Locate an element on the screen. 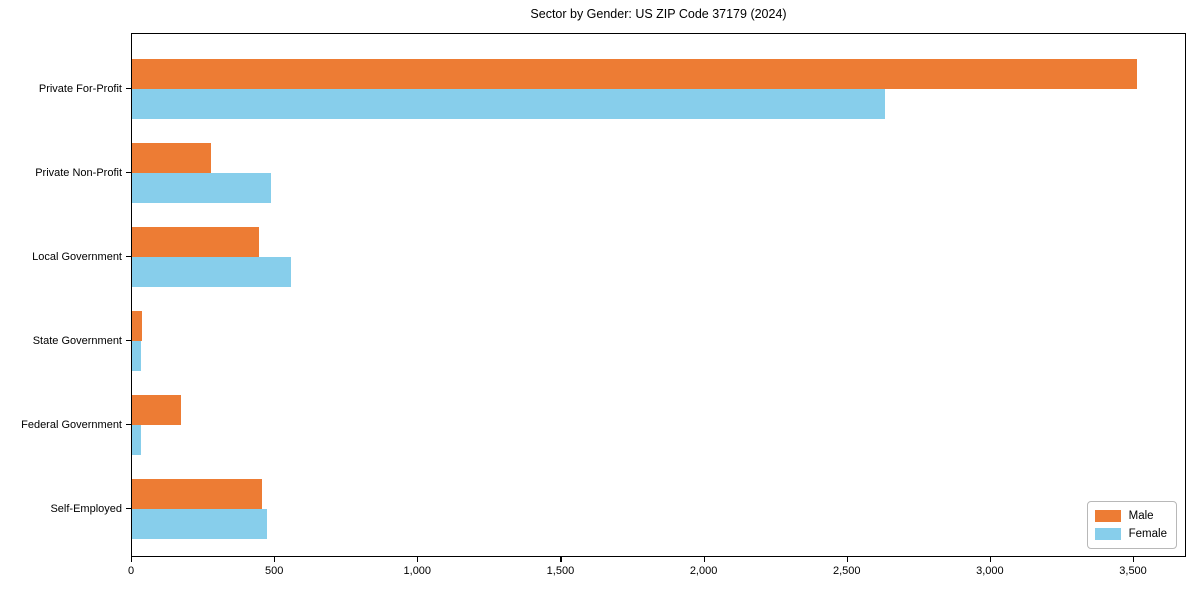 This screenshot has width=1200, height=600. x-tick-label-1-000: 1,000 is located at coordinates (417, 571).